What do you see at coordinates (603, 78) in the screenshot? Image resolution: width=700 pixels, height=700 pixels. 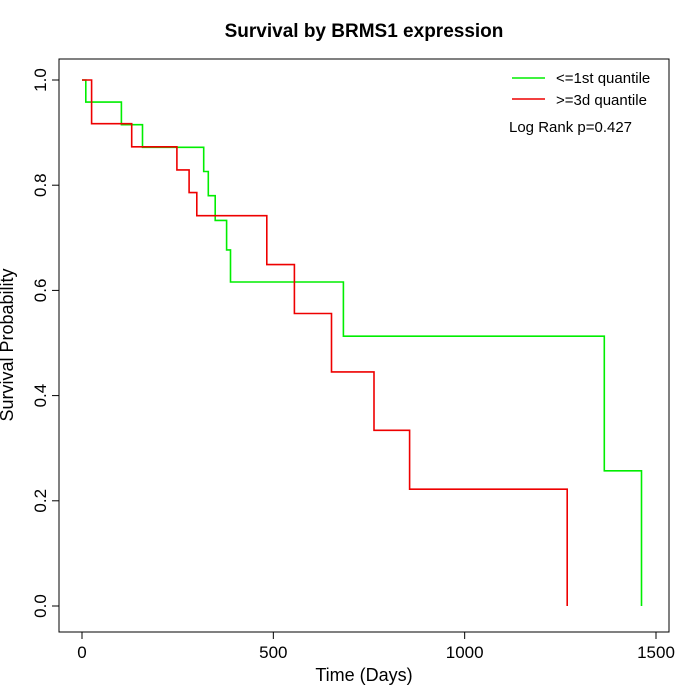 I see `legend-label-low: <=1st quantile` at bounding box center [603, 78].